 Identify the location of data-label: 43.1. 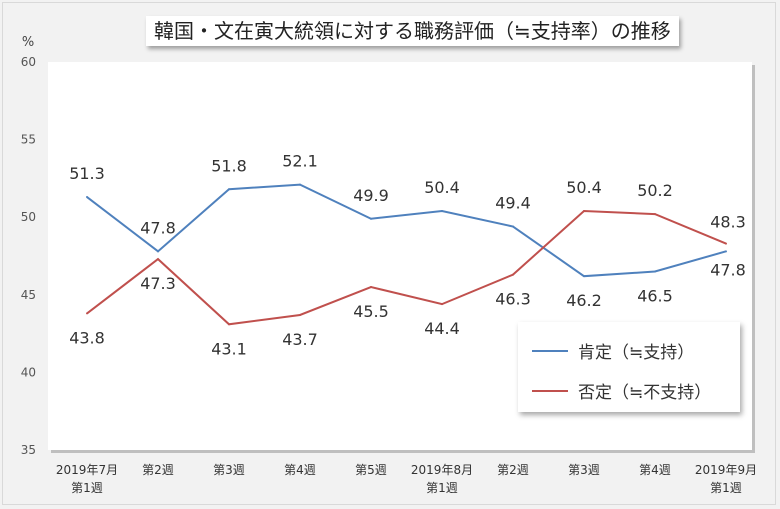
(229, 348).